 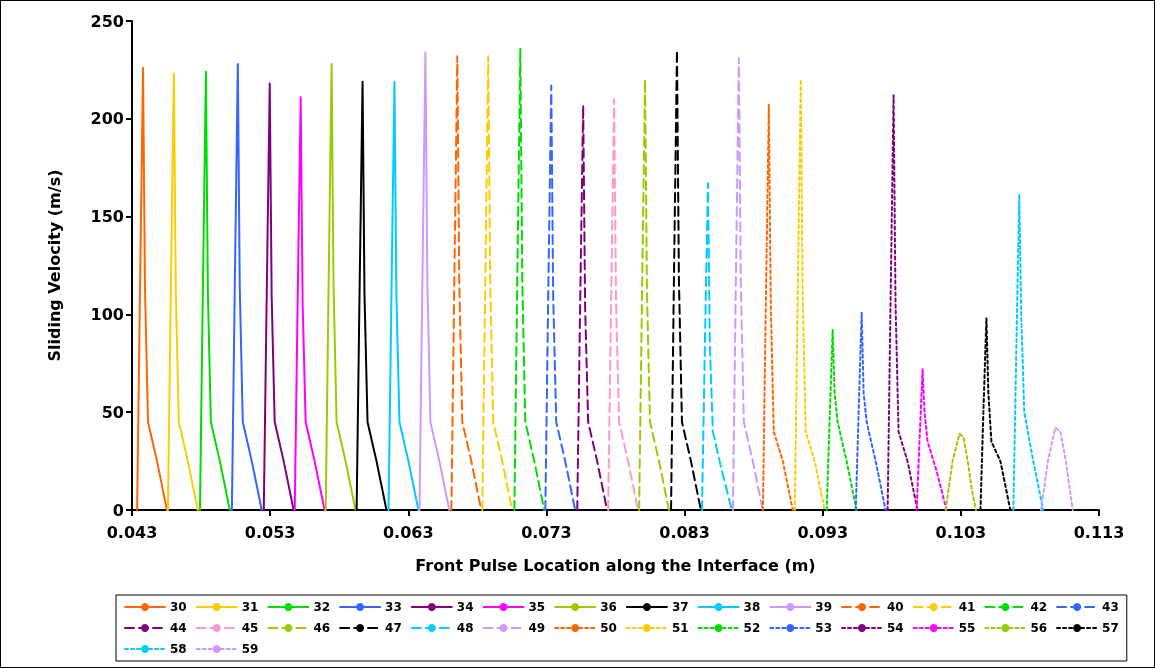 What do you see at coordinates (967, 628) in the screenshot?
I see `legend-label: 55` at bounding box center [967, 628].